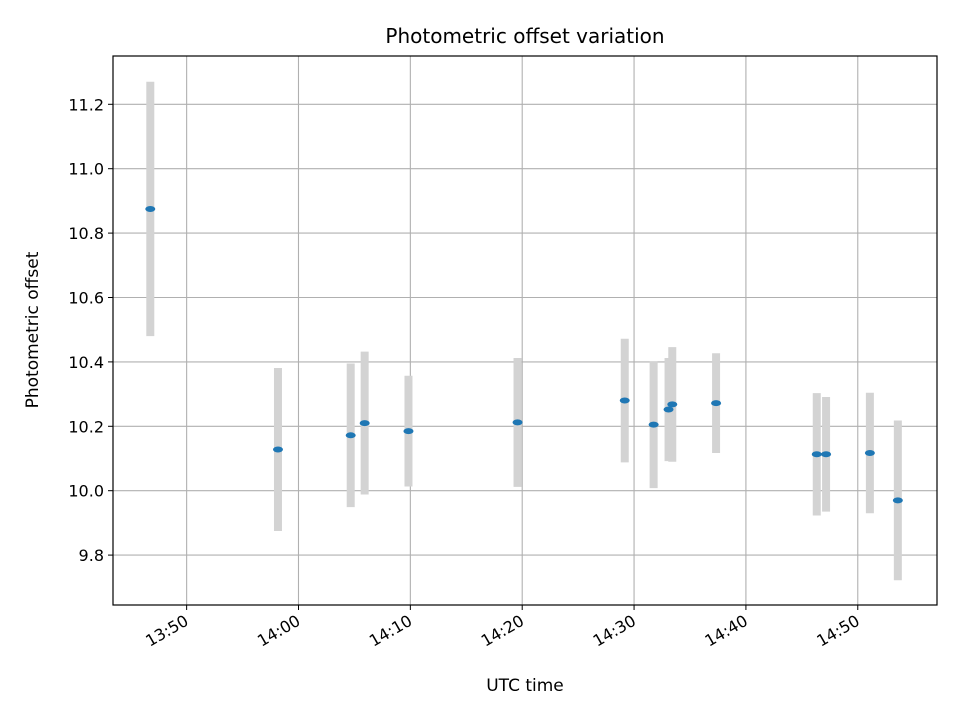 Image resolution: width=960 pixels, height=720 pixels. What do you see at coordinates (90, 330) in the screenshot?
I see `y-axis: 9.8 10.0 10.2 10.4 10.6 10.8 11.0 11.2` at bounding box center [90, 330].